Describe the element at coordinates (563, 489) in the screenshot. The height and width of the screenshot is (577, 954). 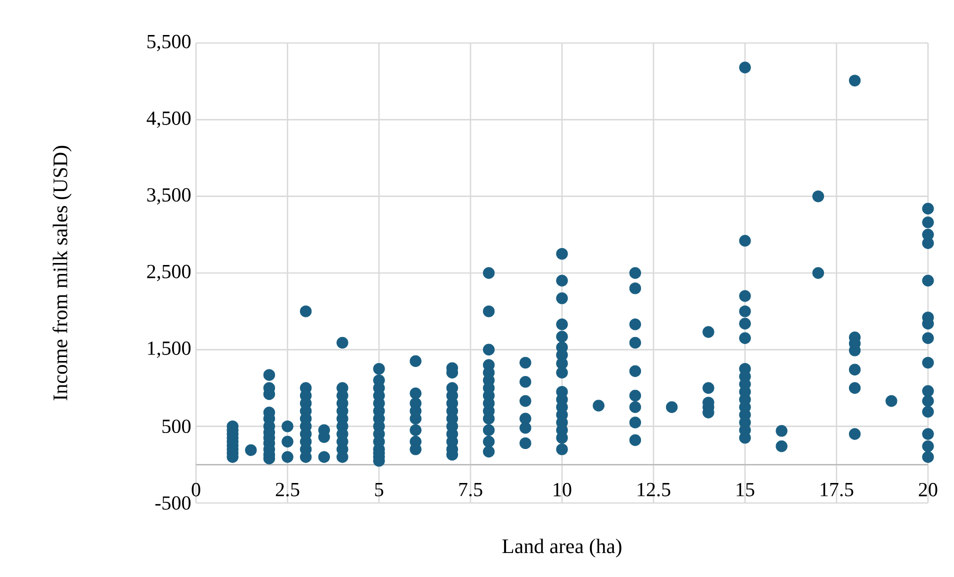
I see `x-tick-label: 10` at that location.